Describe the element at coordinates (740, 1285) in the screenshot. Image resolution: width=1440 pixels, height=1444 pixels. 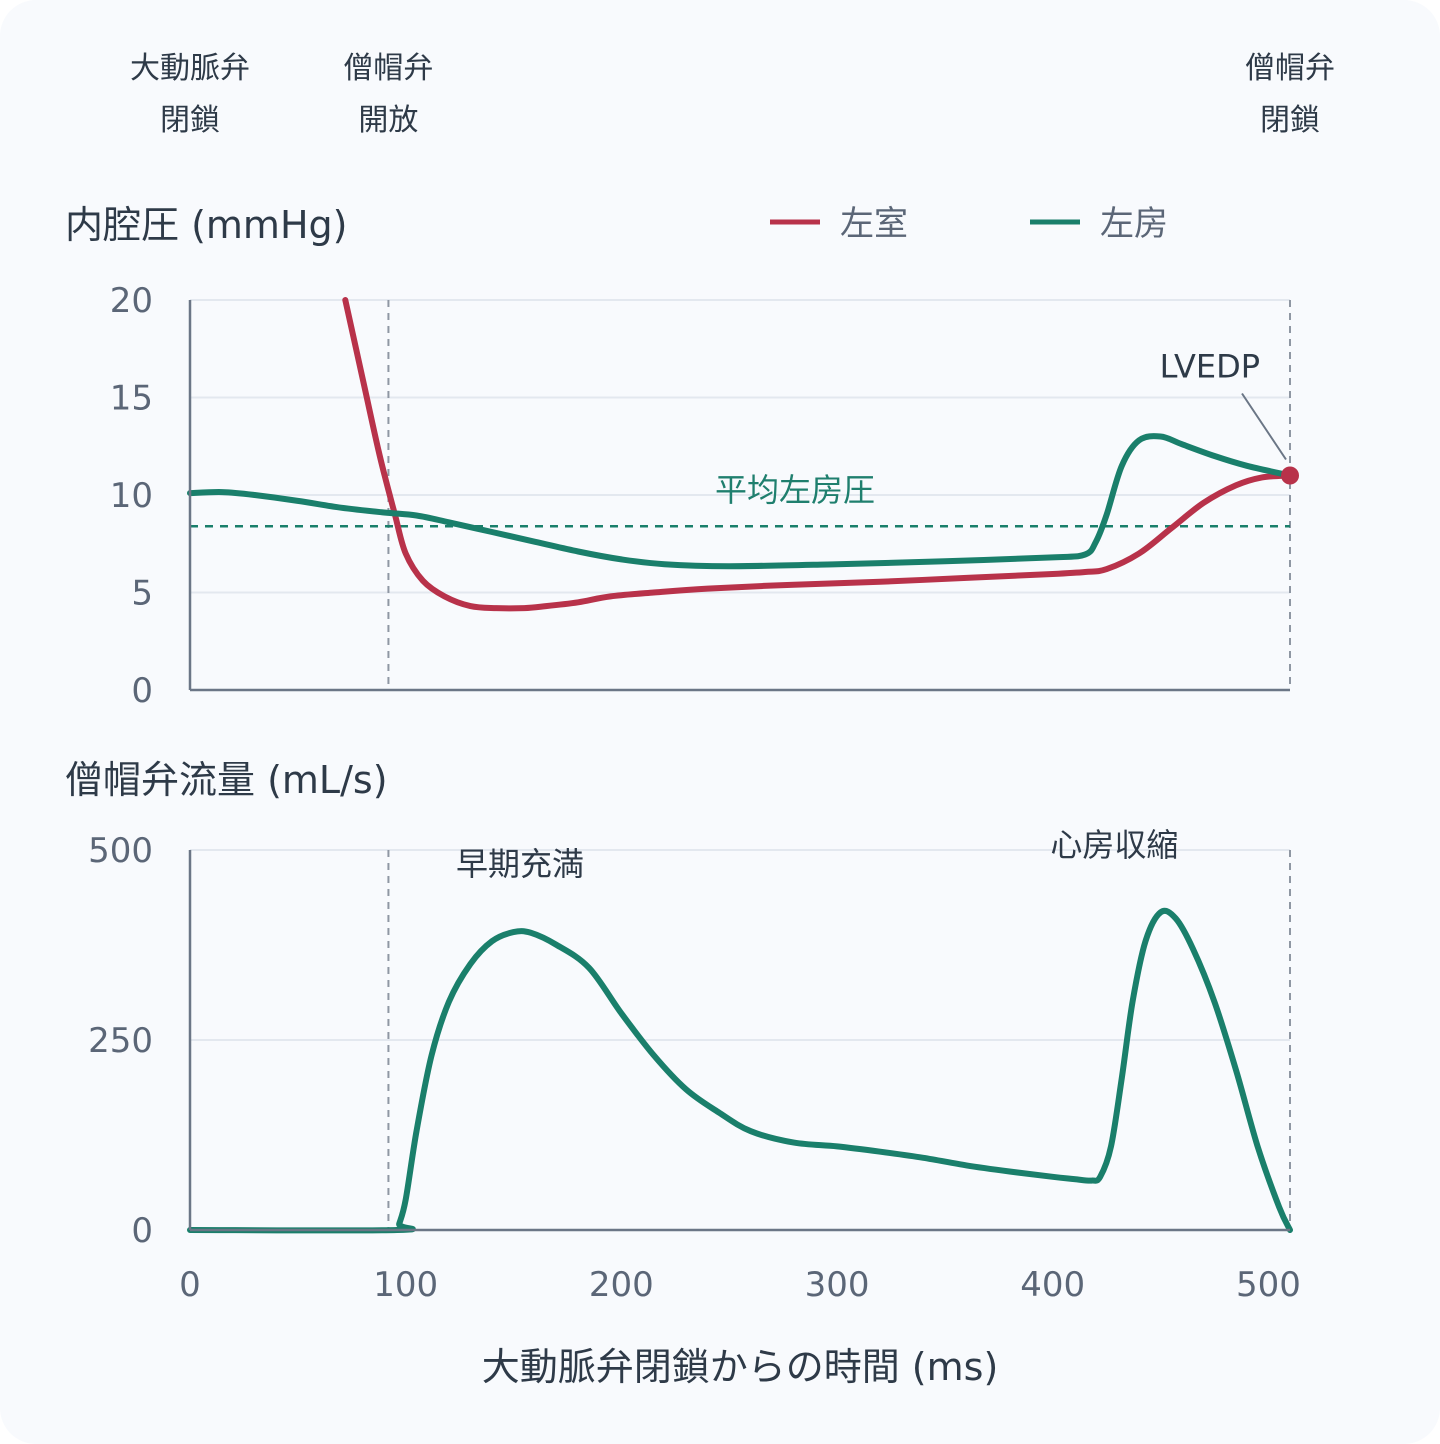
I see `x-ticks: 0 100 200 300 400 500` at that location.